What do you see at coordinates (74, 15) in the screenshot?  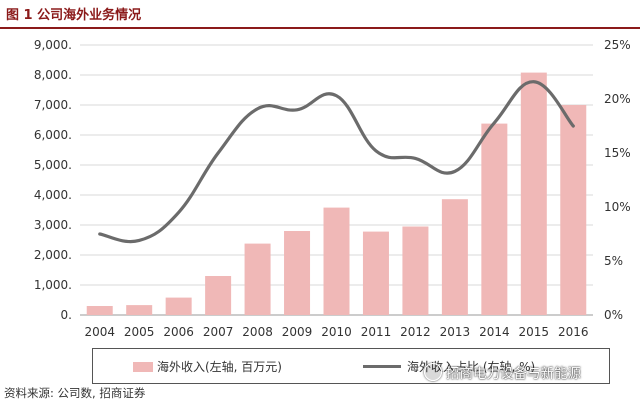 I see `figure-title: 图 1 公司海外业务情况` at bounding box center [74, 15].